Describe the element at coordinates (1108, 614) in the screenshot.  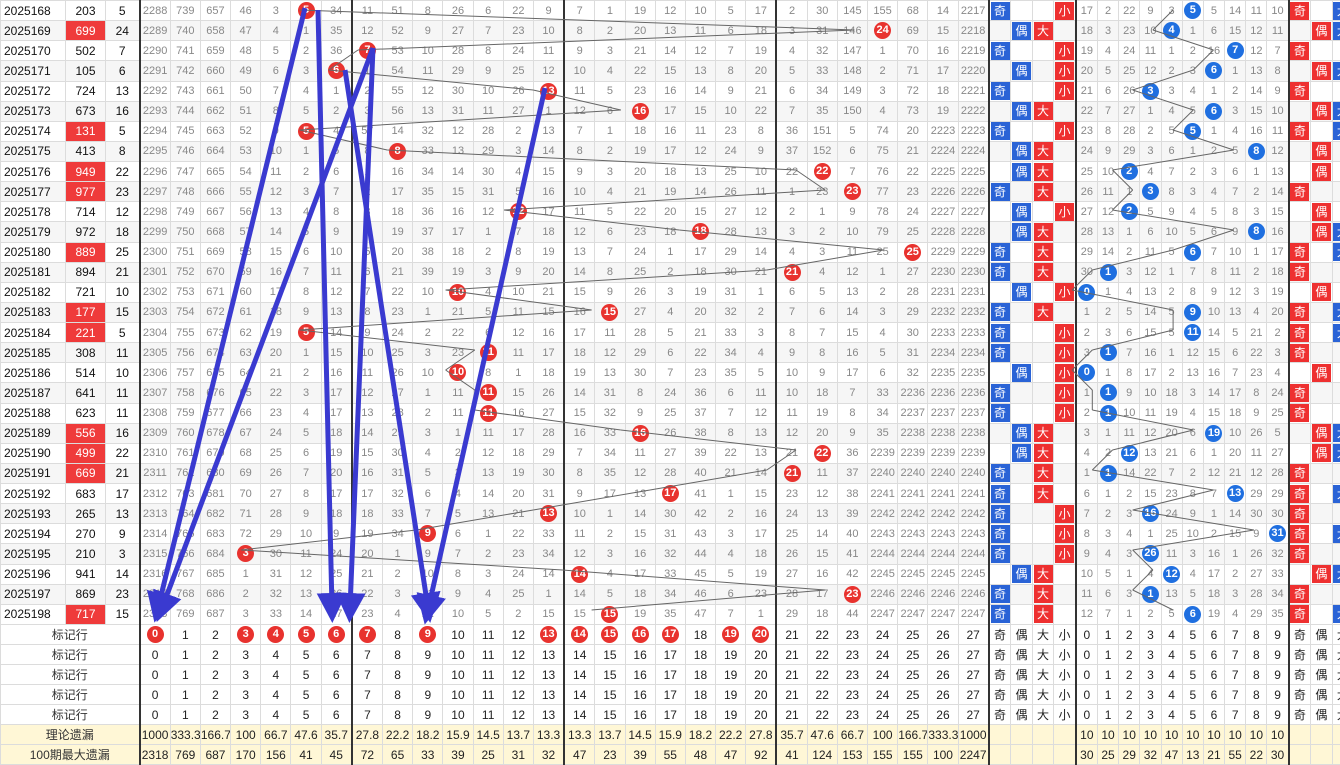
I see `tail-cell: 7` at that location.